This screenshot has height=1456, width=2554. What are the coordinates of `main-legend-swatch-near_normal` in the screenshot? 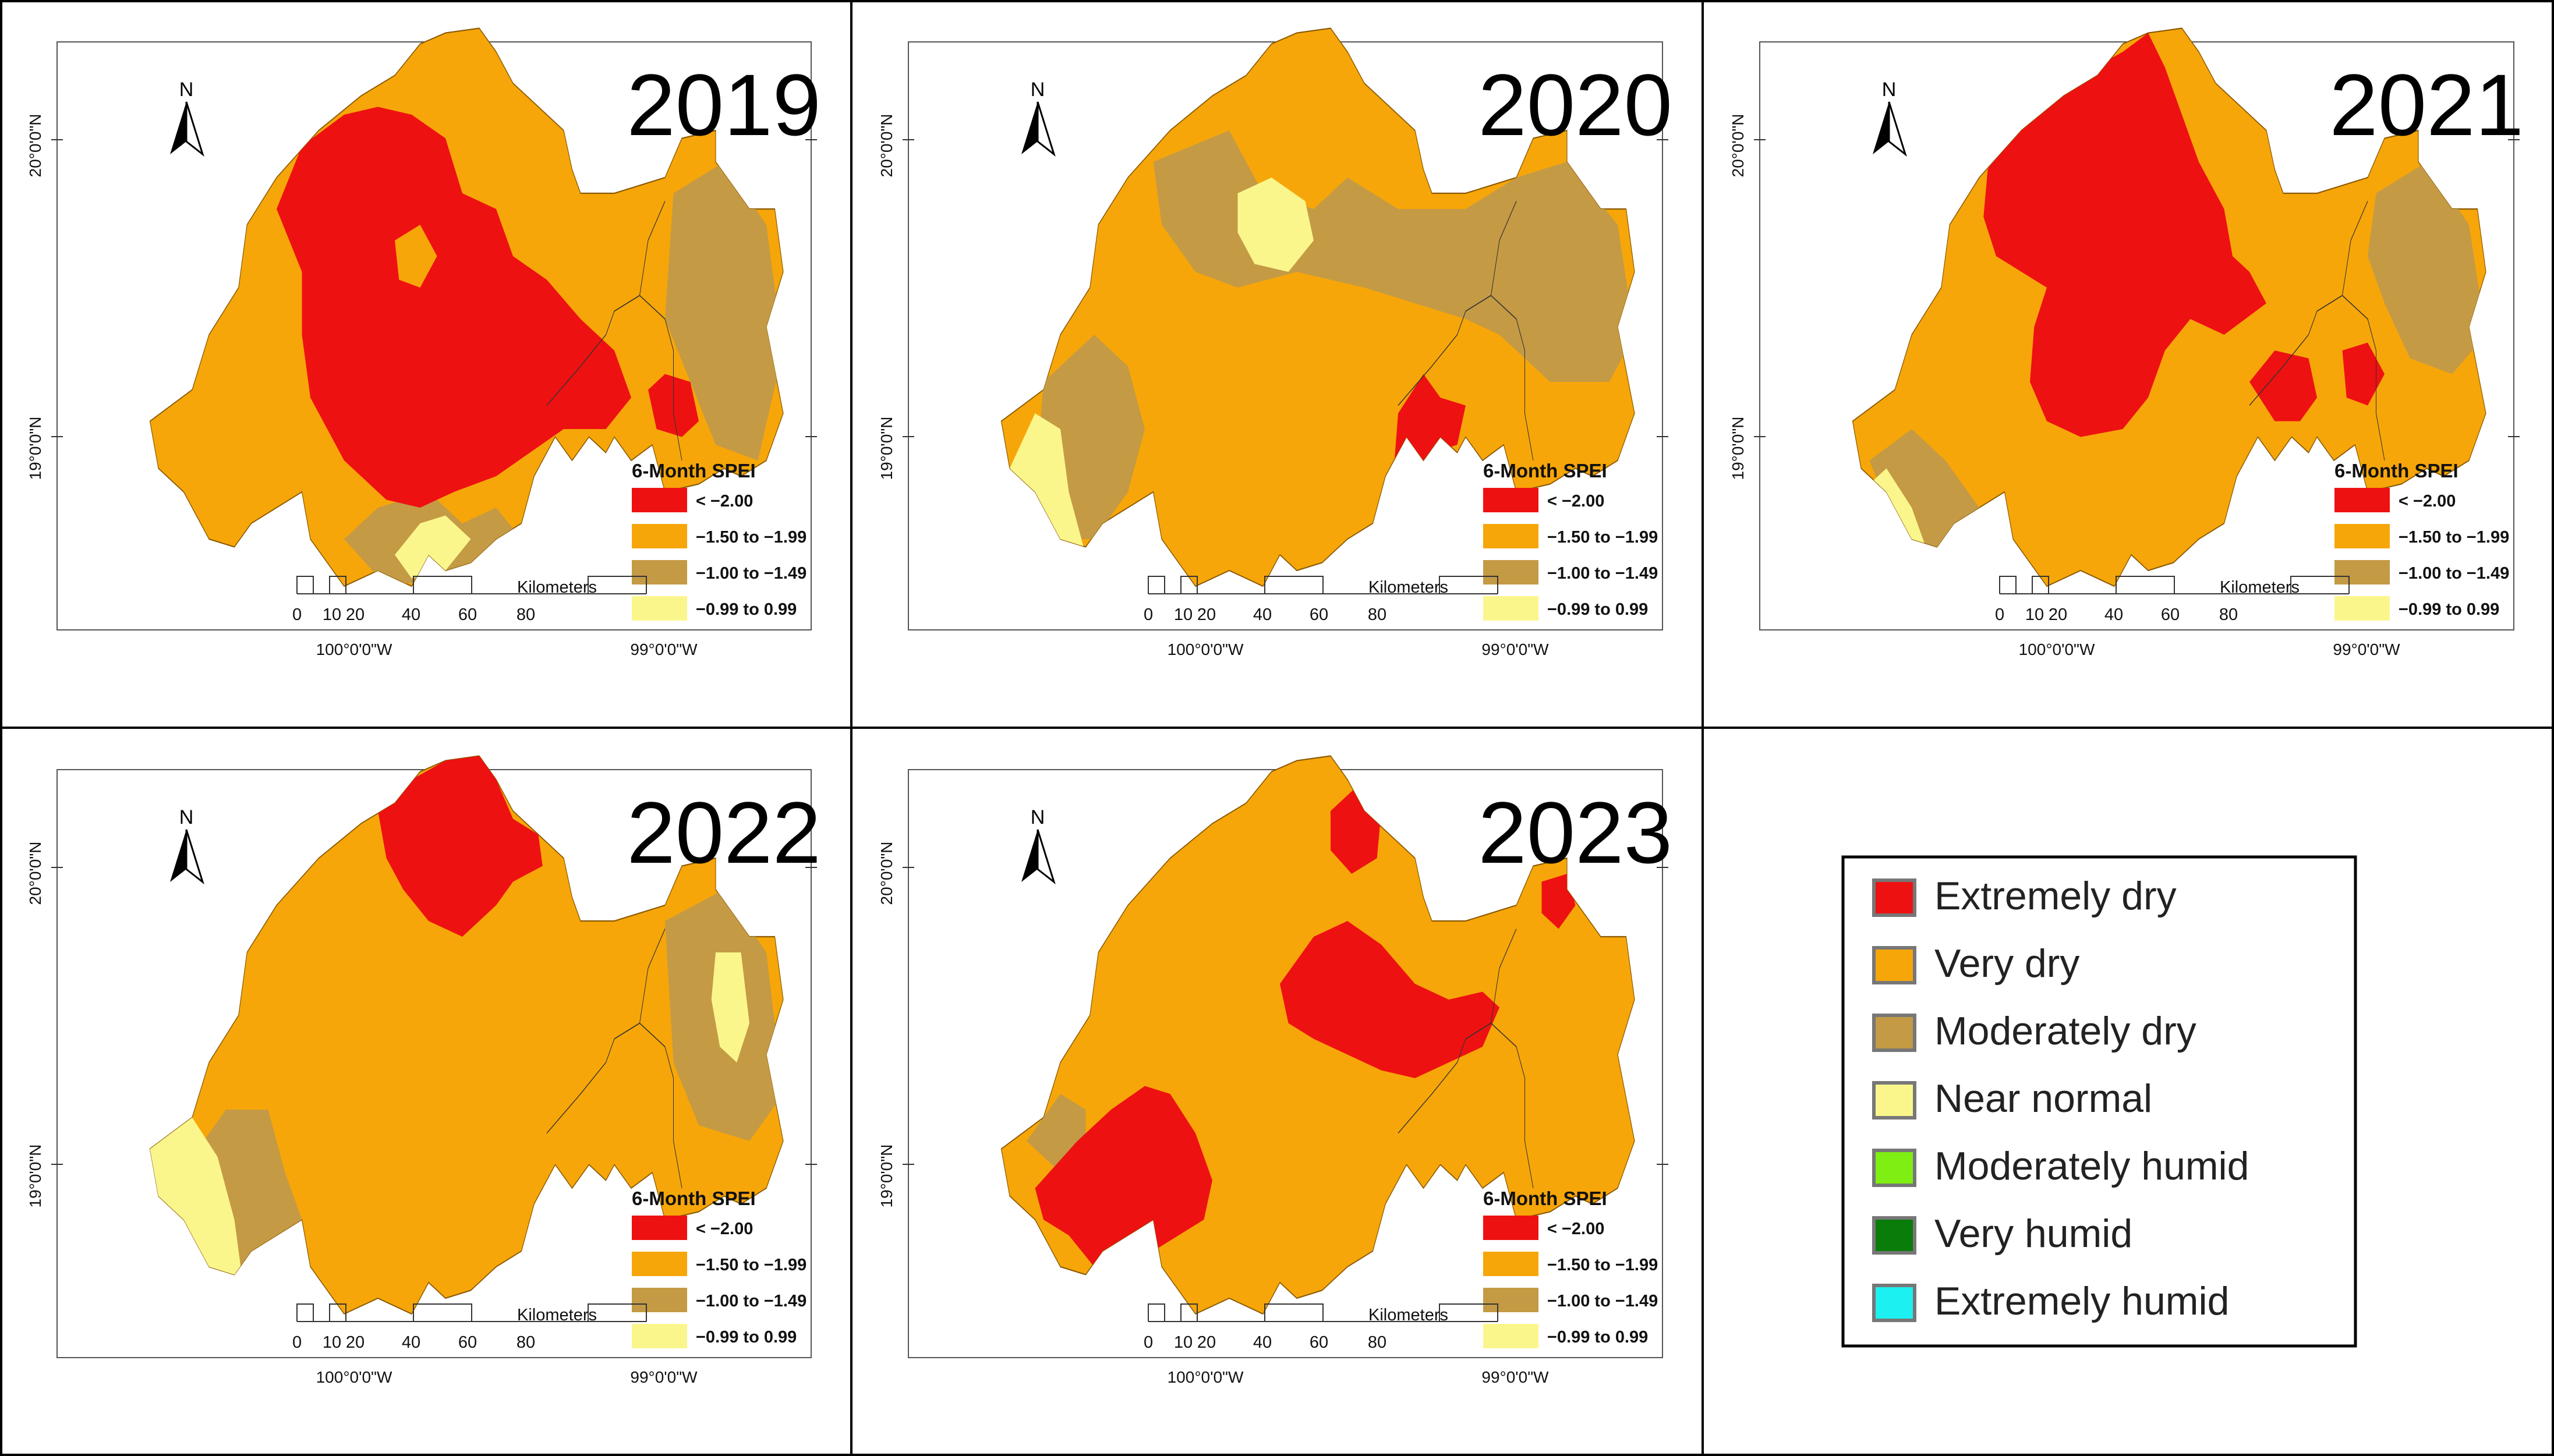 It's located at (1894, 1100).